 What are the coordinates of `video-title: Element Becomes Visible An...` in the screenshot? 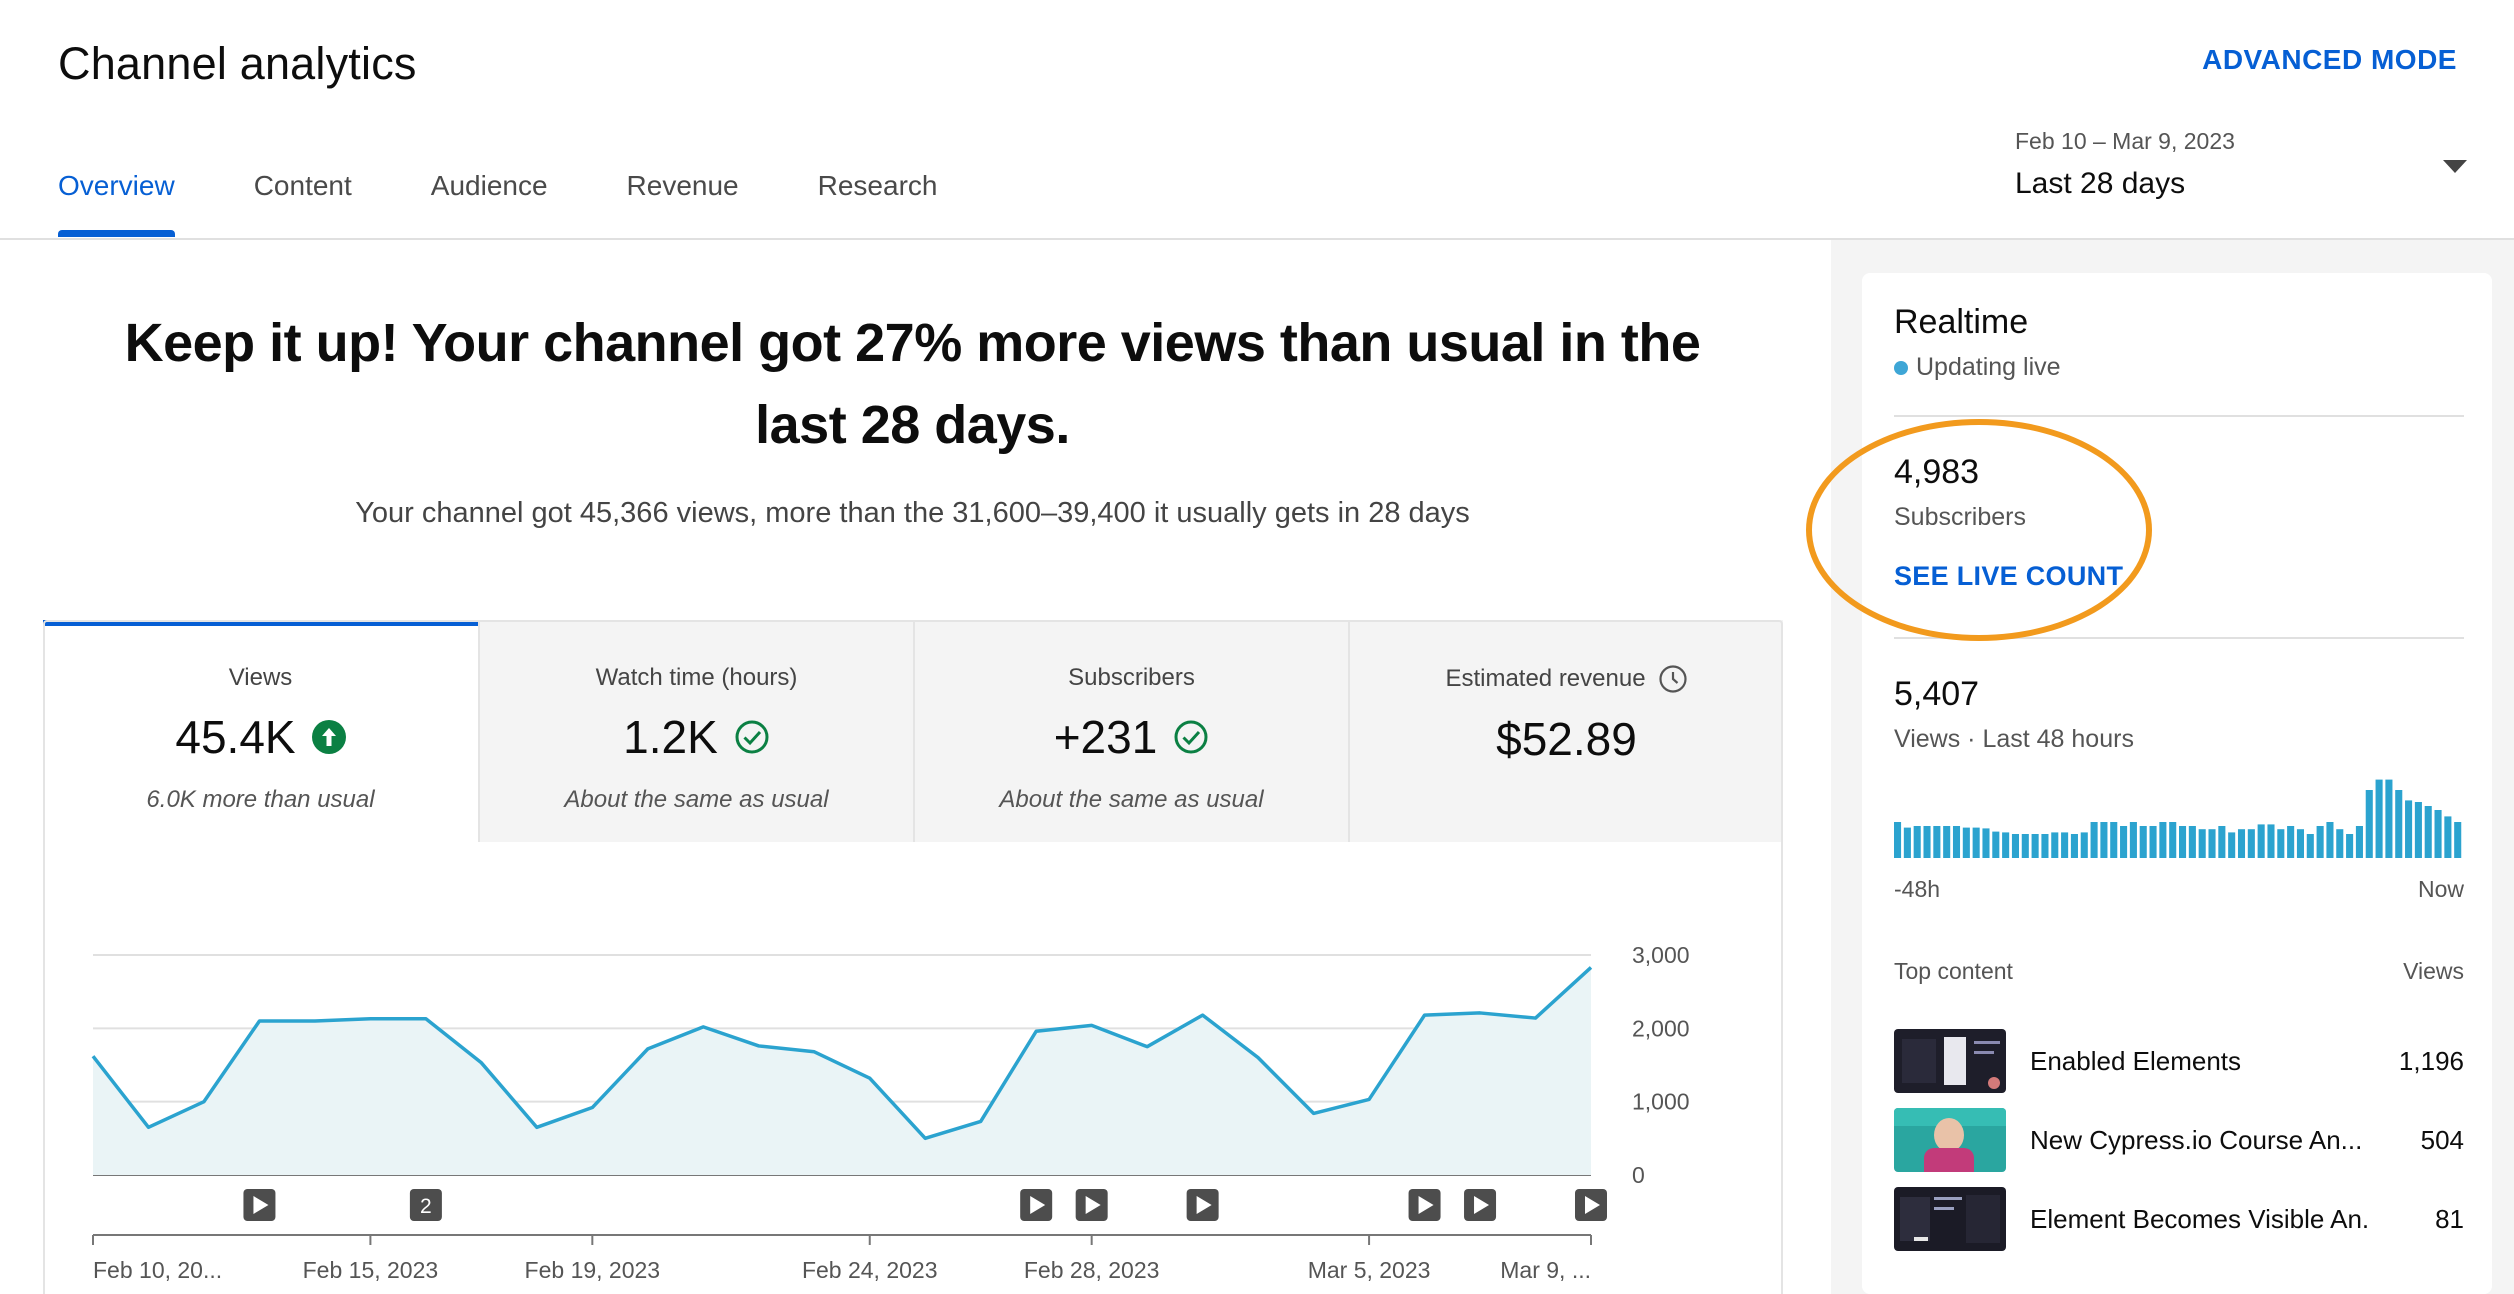 It's located at (2200, 1219).